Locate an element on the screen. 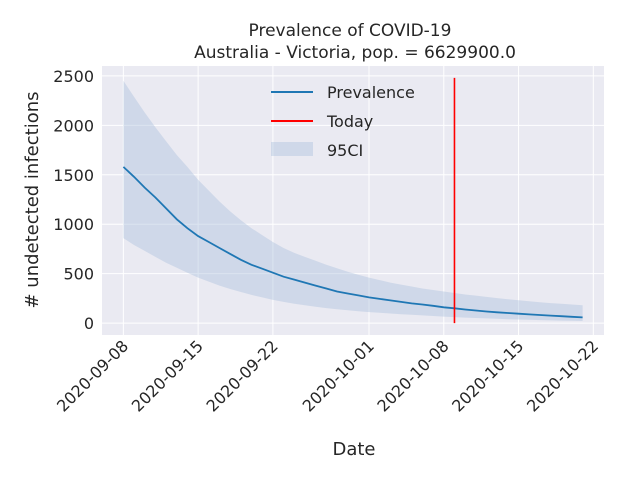 The height and width of the screenshot is (485, 640). chart-title: Prevalence of COVID-19 is located at coordinates (350, 31).